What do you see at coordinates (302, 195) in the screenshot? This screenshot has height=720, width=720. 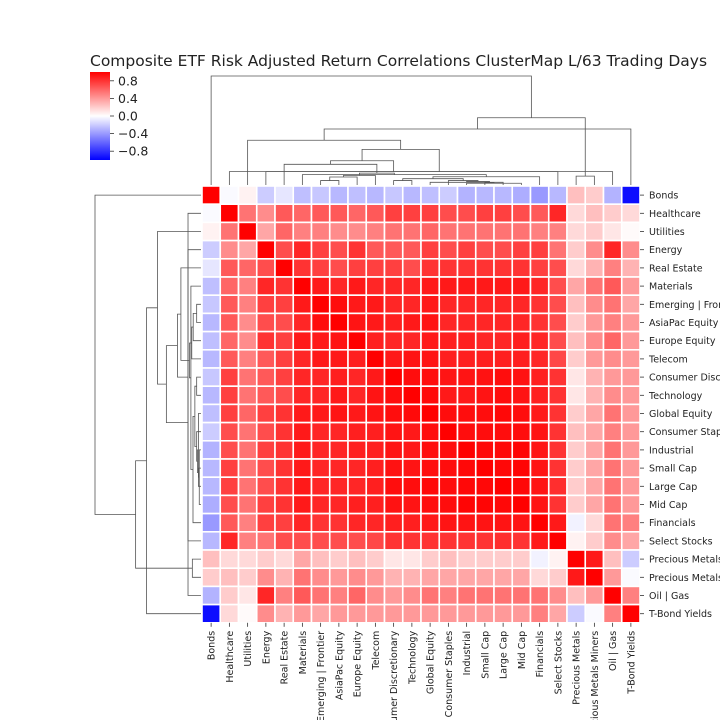 I see `heatmap-cell-bonds-materials` at bounding box center [302, 195].